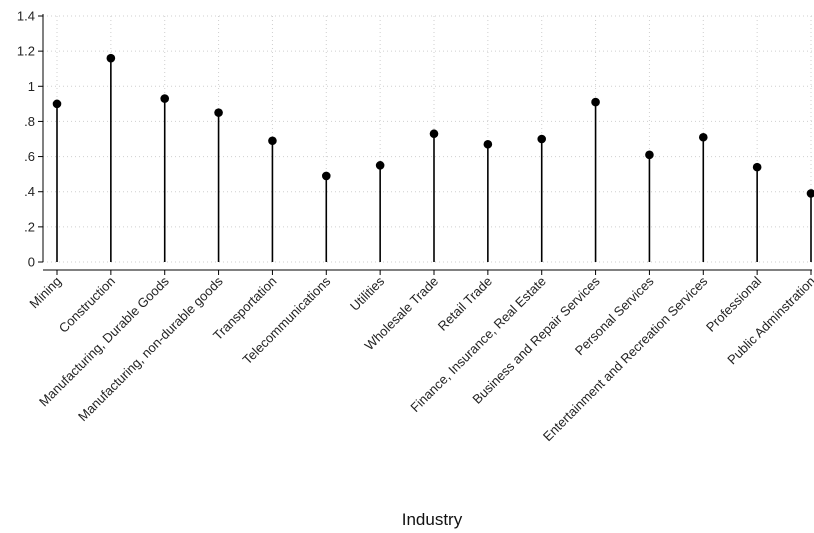 The width and height of the screenshot is (814, 533). What do you see at coordinates (29, 191) in the screenshot?
I see `y-tick-label: .4` at bounding box center [29, 191].